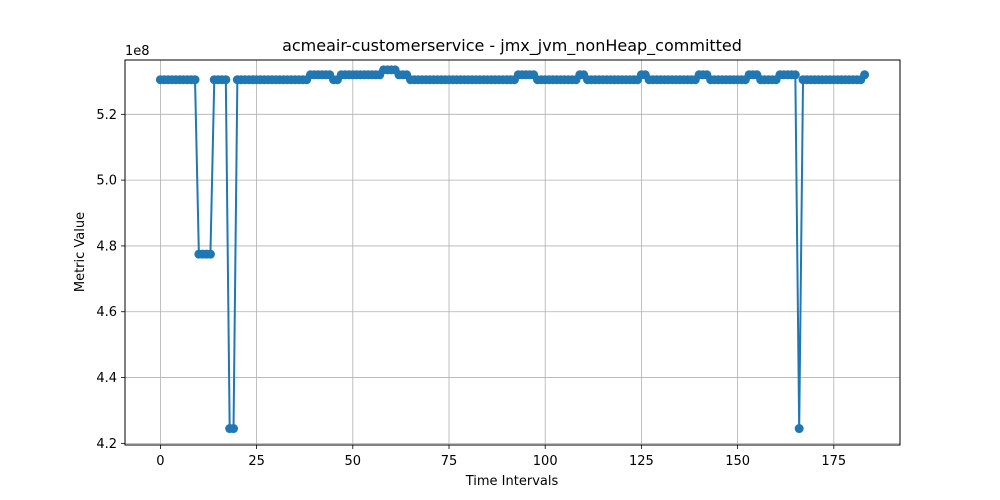 Image resolution: width=1000 pixels, height=500 pixels. I want to click on x-tick-label: 50, so click(353, 461).